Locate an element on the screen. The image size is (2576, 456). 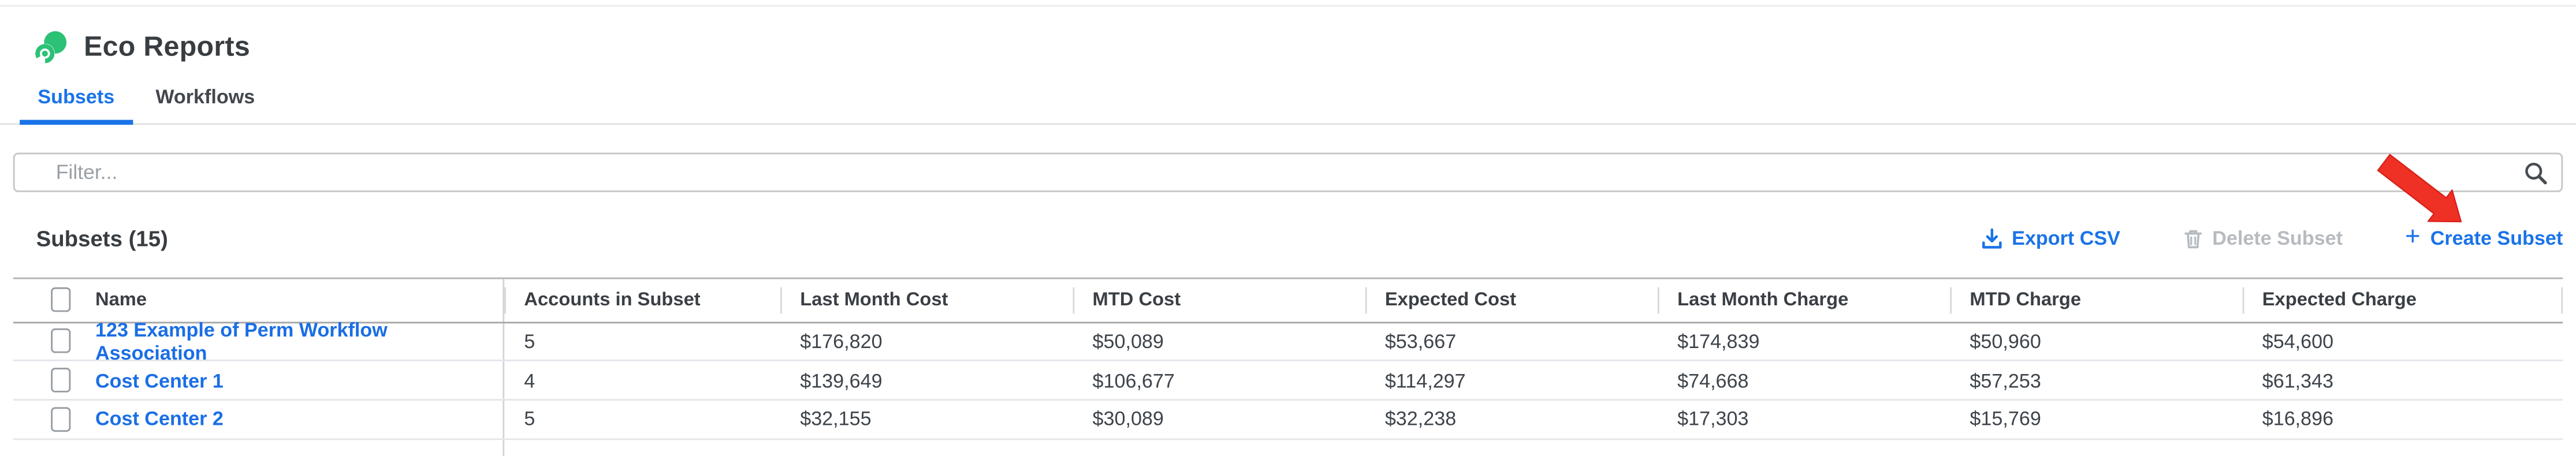
filter-bar is located at coordinates (1288, 172).